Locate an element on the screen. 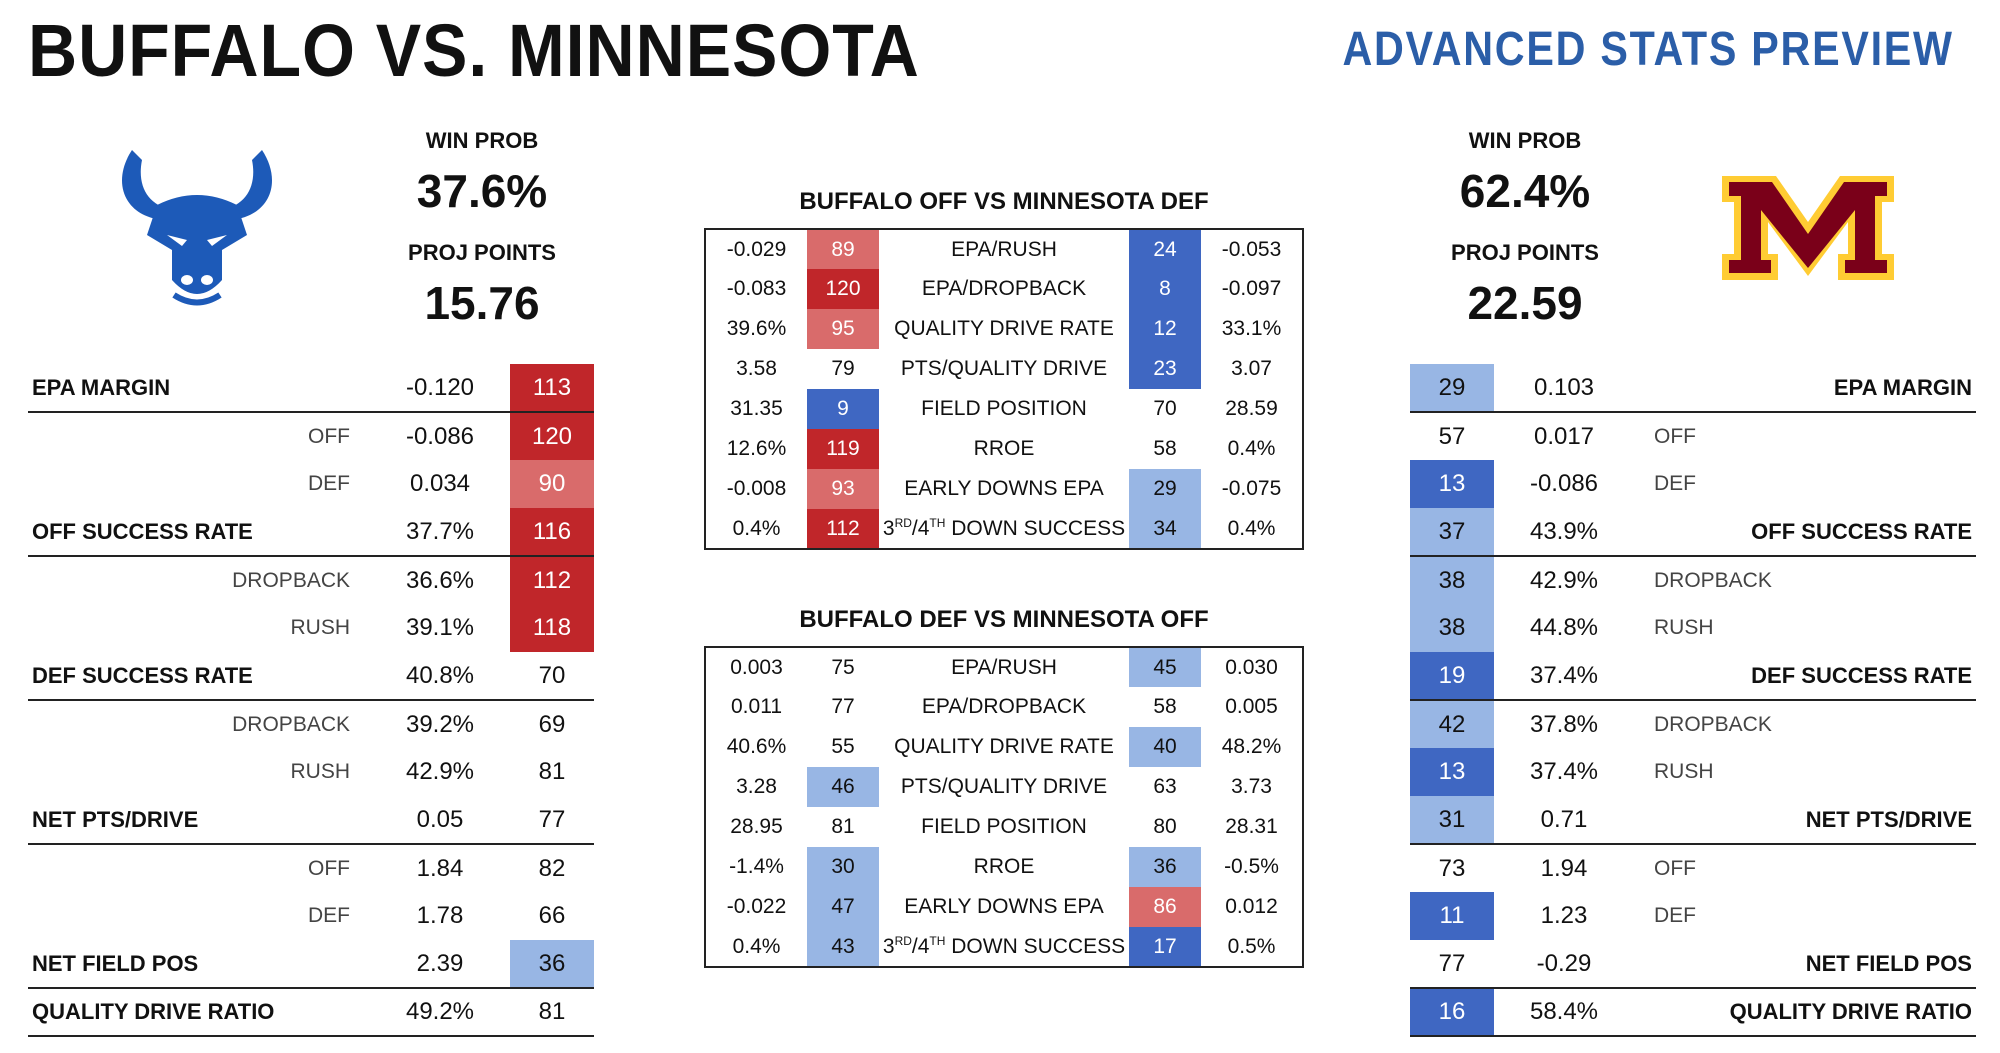  stat-row: OFF SUCCESS RATE 37.7% 116 is located at coordinates (311, 532).